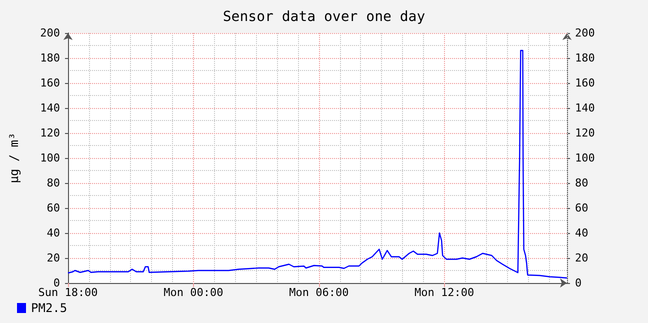  Describe the element at coordinates (53, 258) in the screenshot. I see `y-tick-label: 20` at that location.